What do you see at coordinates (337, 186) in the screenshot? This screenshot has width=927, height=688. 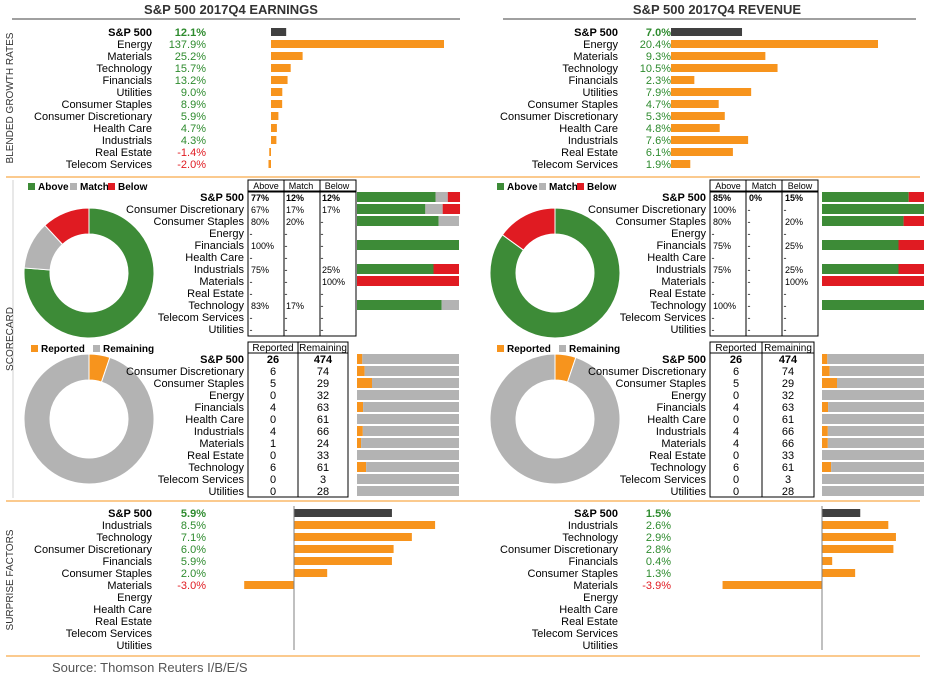 I see `earnings-scorecard-col-header: Below` at bounding box center [337, 186].